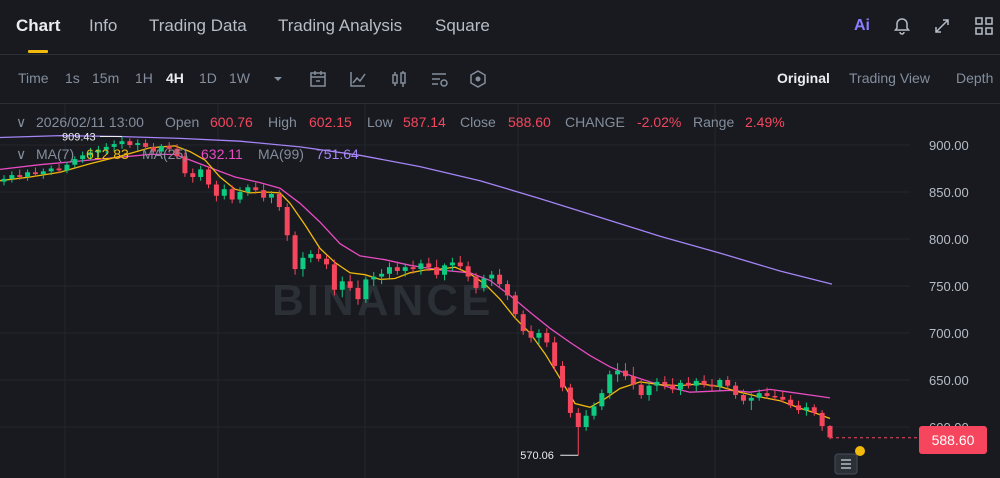  I want to click on tab-trading-data: Trading Data, so click(198, 26).